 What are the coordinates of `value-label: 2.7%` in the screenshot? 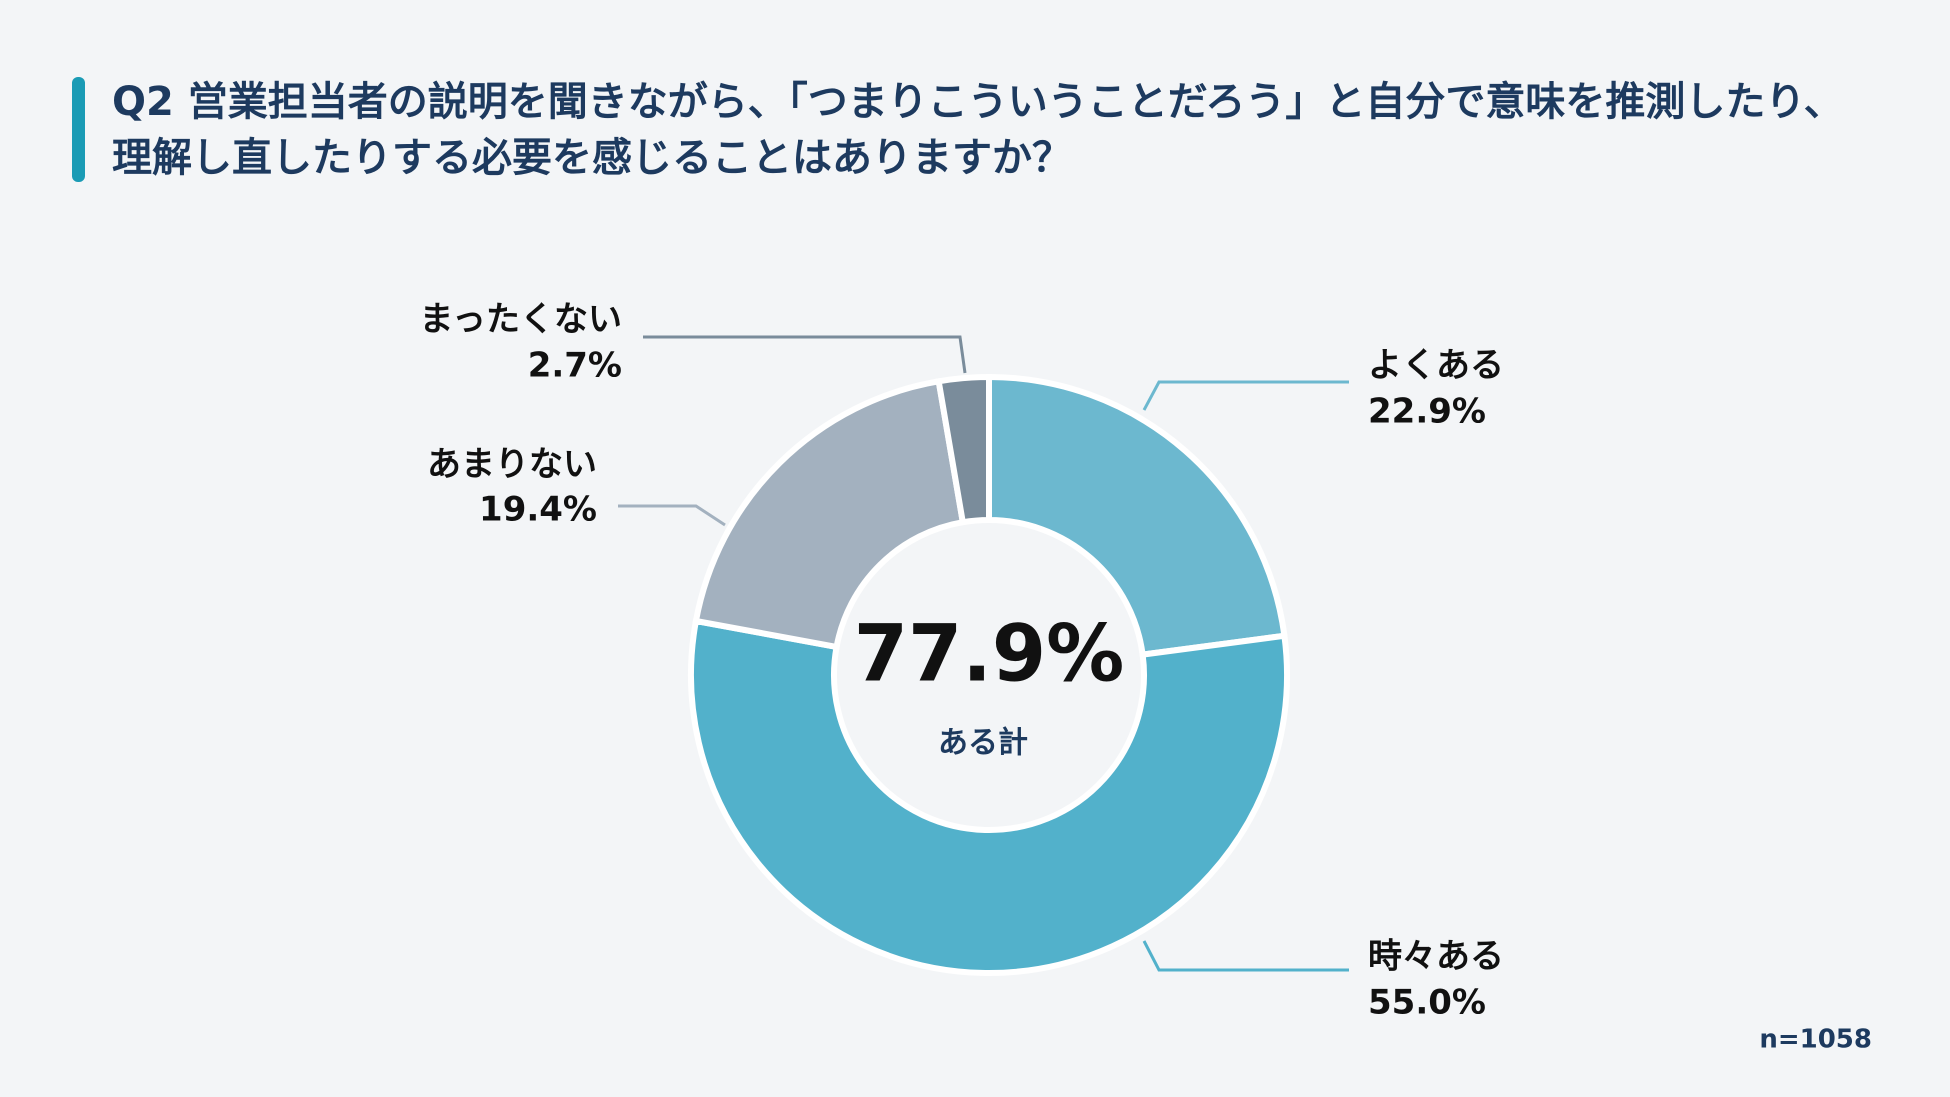 It's located at (575, 366).